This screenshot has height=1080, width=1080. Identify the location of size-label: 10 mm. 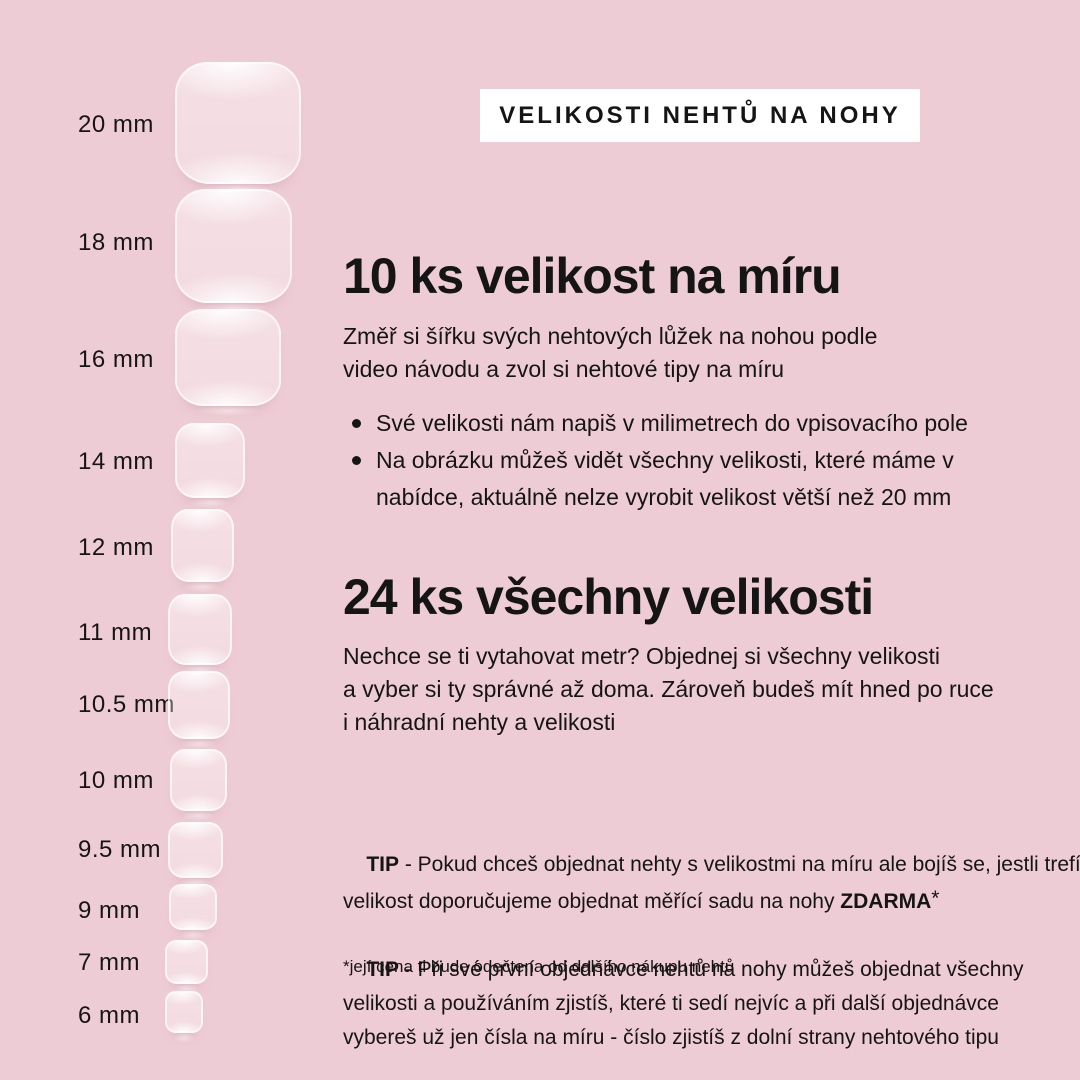
(116, 780).